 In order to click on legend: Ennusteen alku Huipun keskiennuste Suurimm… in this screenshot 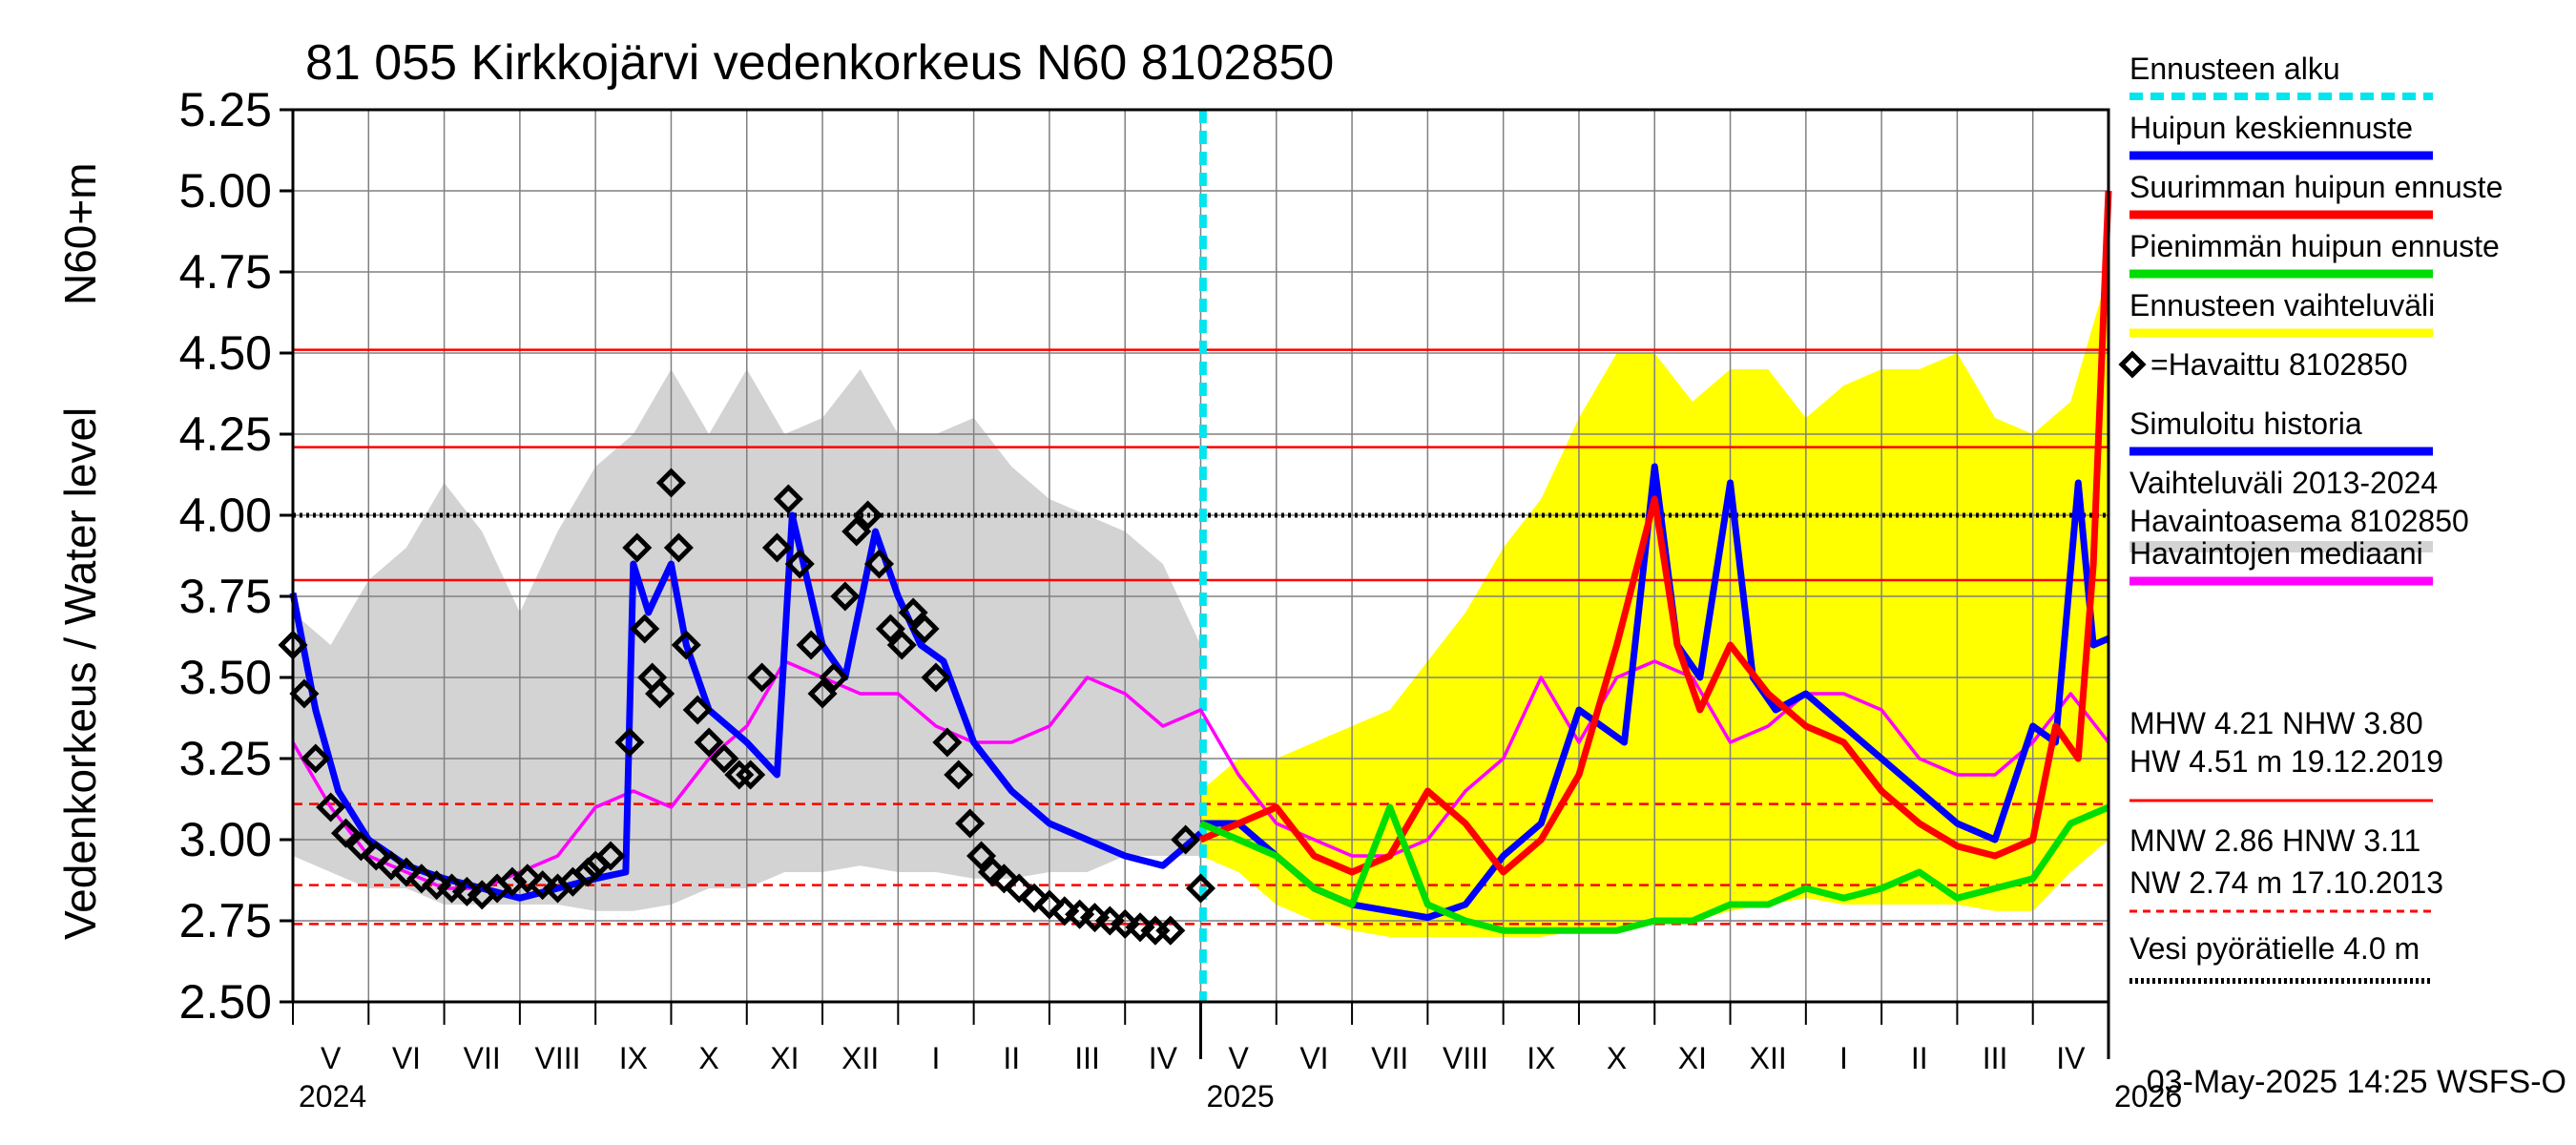, I will do `click(2310, 518)`.